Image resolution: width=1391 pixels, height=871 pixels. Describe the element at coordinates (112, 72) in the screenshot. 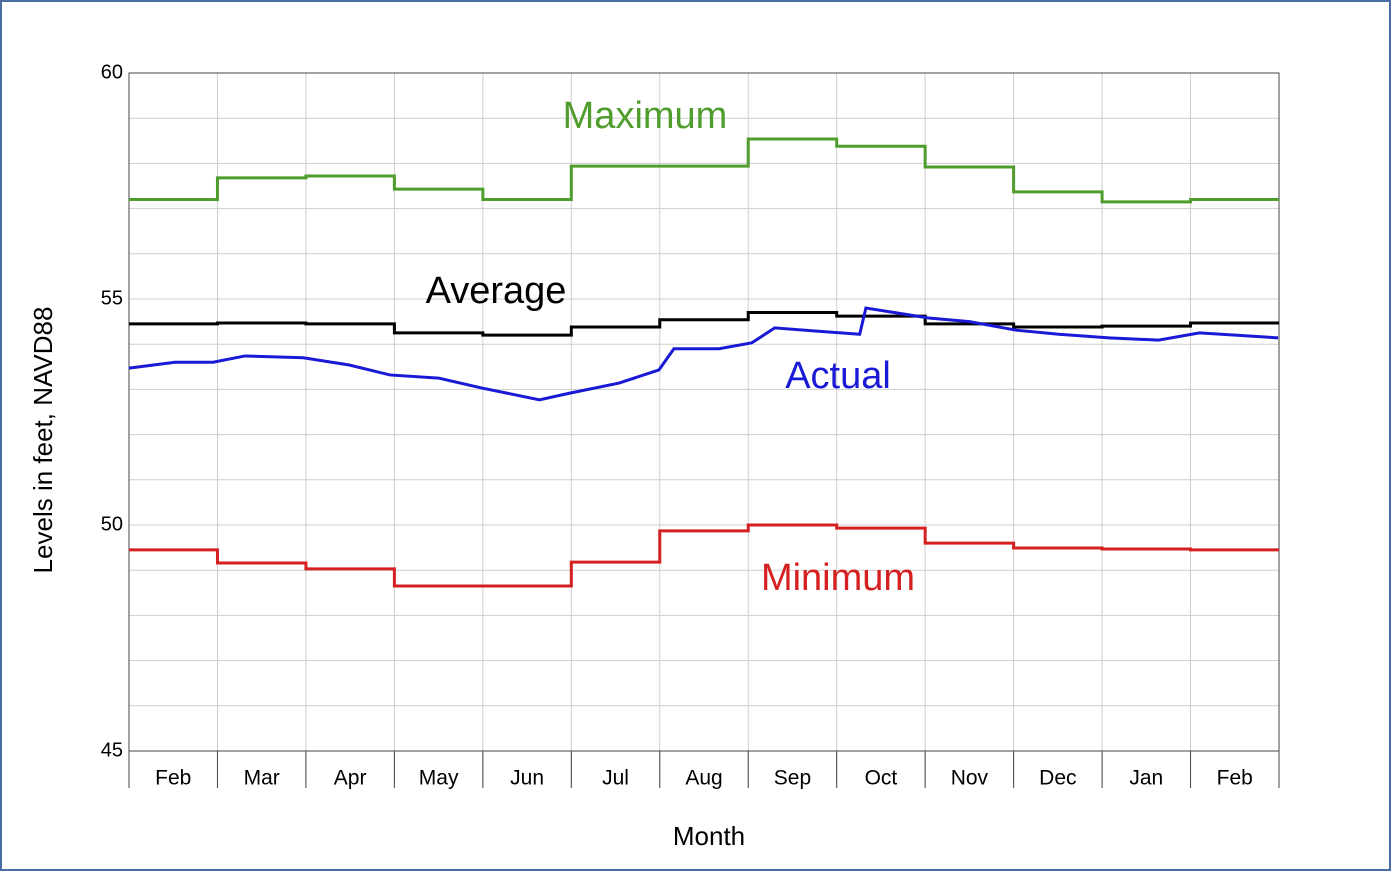

I see `y-tick-label: 60` at that location.